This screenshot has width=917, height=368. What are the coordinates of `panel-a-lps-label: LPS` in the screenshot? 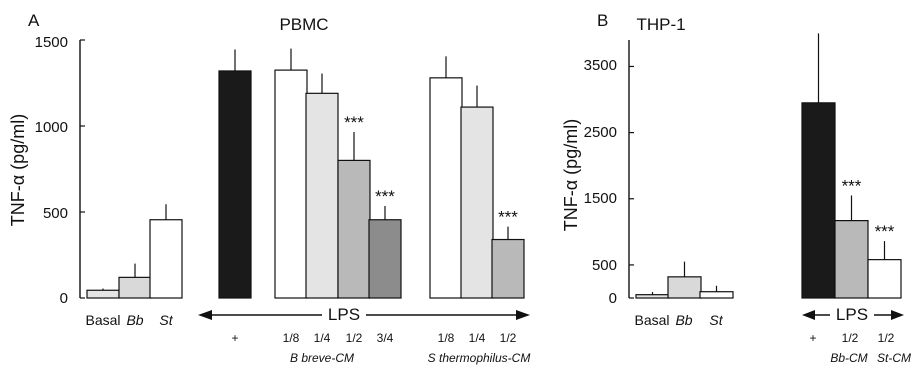 It's located at (344, 314).